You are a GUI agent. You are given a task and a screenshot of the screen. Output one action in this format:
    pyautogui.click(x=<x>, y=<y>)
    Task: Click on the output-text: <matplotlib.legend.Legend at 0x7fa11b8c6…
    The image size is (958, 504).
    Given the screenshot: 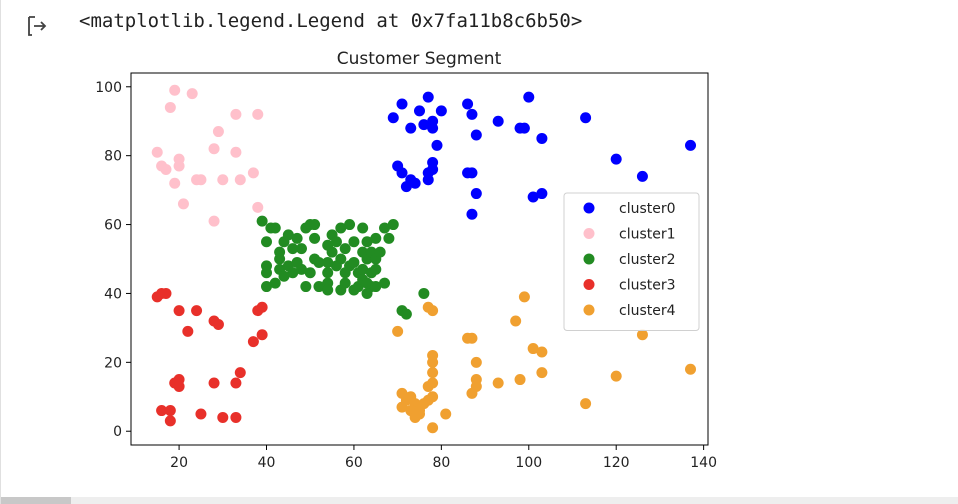 What is the action you would take?
    pyautogui.click(x=331, y=21)
    